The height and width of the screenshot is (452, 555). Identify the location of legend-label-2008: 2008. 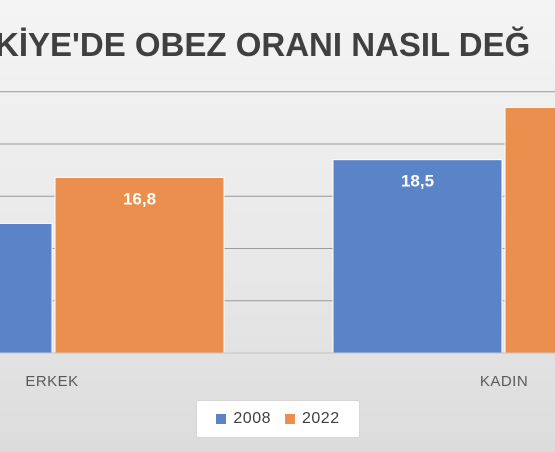
(252, 418).